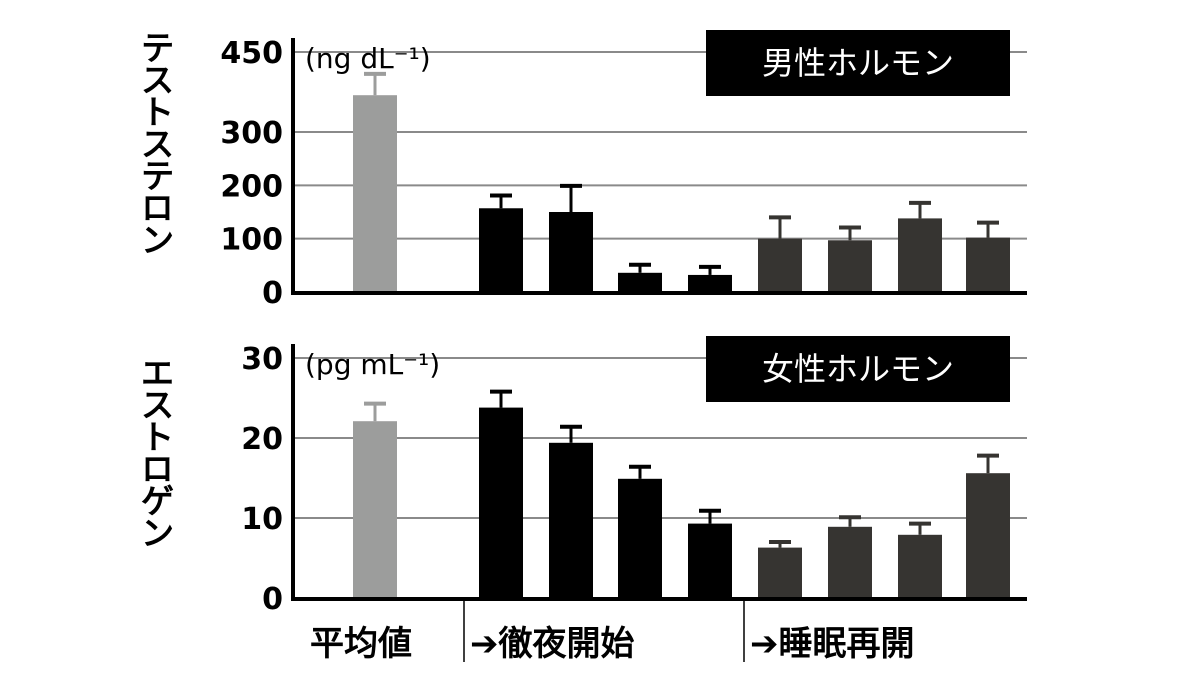 This screenshot has height=694, width=1200. I want to click on y-tick-label: 100, so click(251, 240).